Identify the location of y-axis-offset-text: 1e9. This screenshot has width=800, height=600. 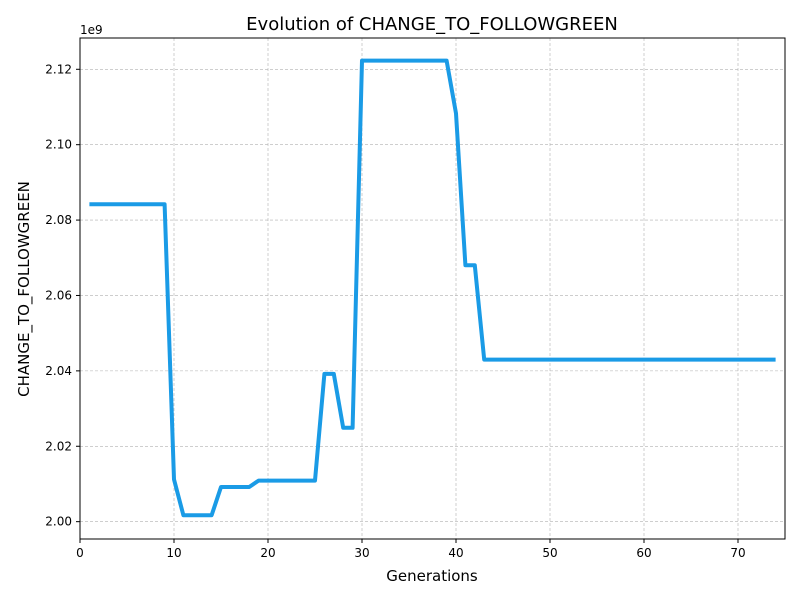
(91, 30).